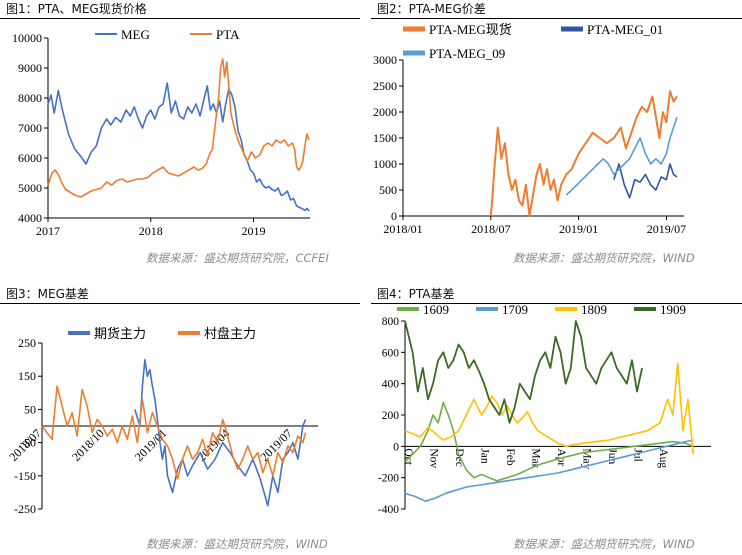  What do you see at coordinates (385, 60) in the screenshot?
I see `y-tick-label: 3000` at bounding box center [385, 60].